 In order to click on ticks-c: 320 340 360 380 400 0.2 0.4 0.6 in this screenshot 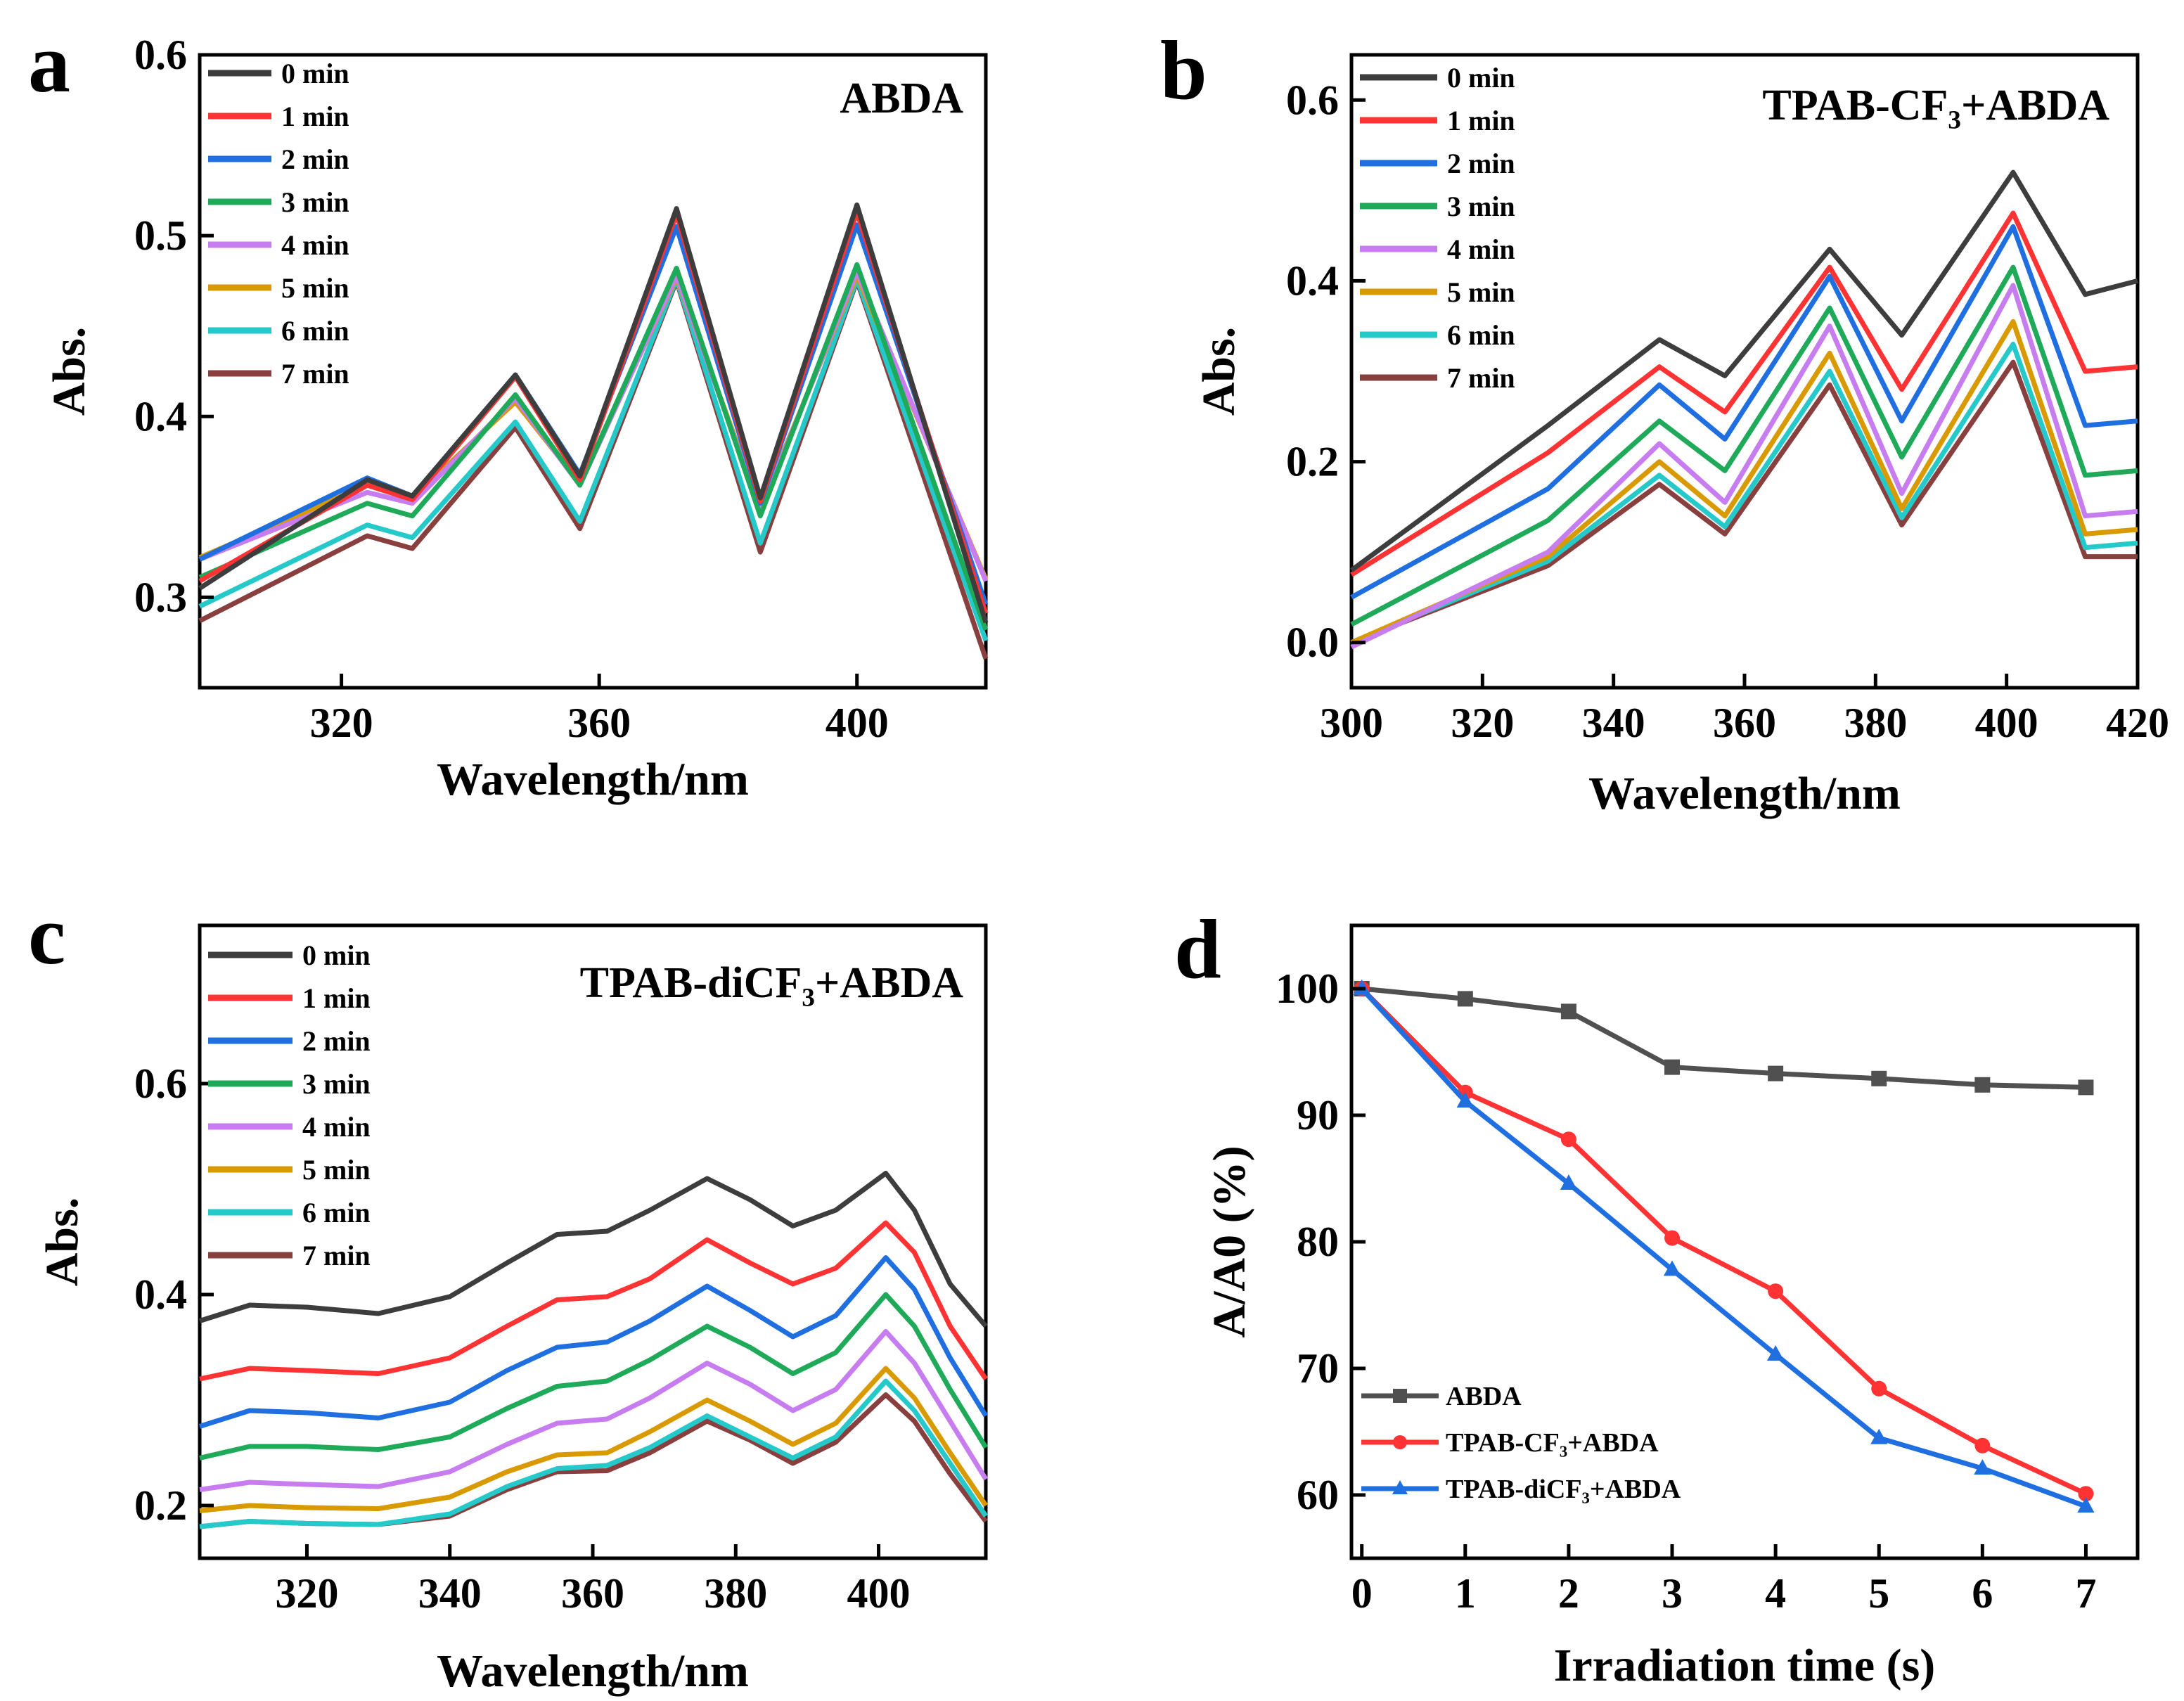, I will do `click(522, 1338)`.